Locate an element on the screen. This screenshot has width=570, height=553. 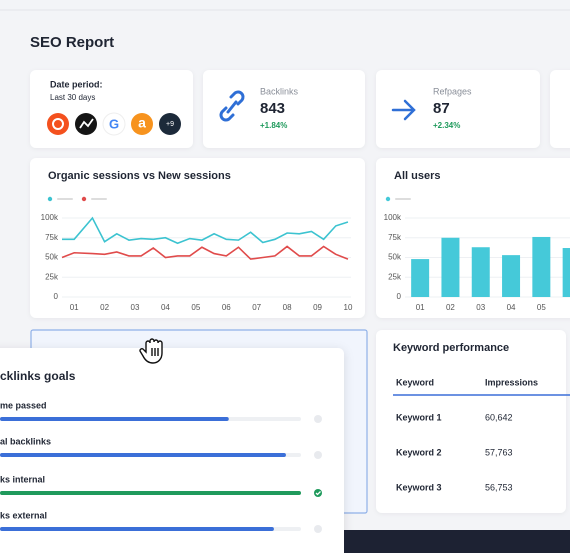
table-cell: Keyword 2 is located at coordinates (419, 452).